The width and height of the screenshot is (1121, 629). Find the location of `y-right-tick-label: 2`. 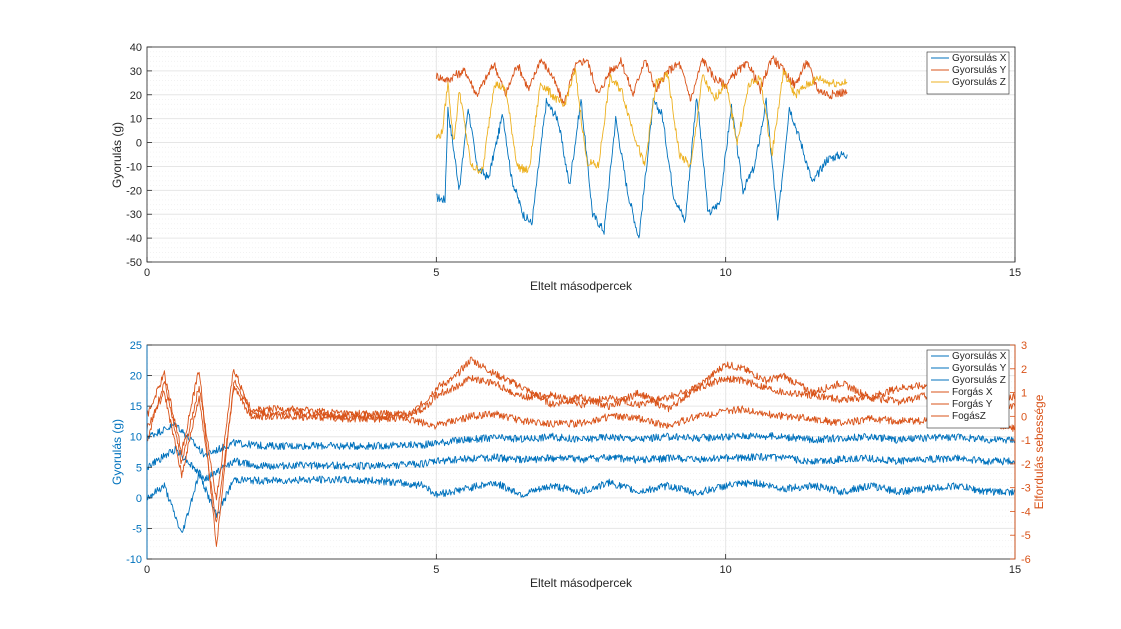

y-right-tick-label: 2 is located at coordinates (1024, 370).